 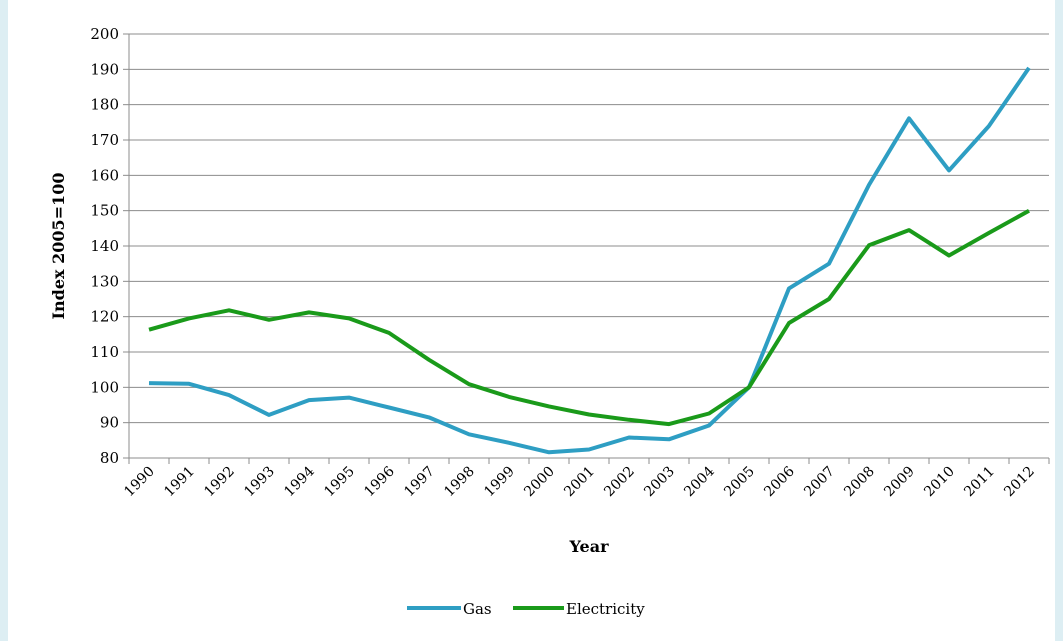 I want to click on x-tick-label: 2010, so click(x=939, y=482).